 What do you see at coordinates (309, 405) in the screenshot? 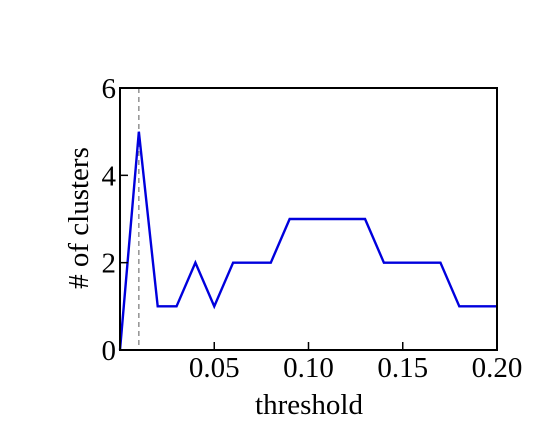
I see `x-axis-label: threshold` at bounding box center [309, 405].